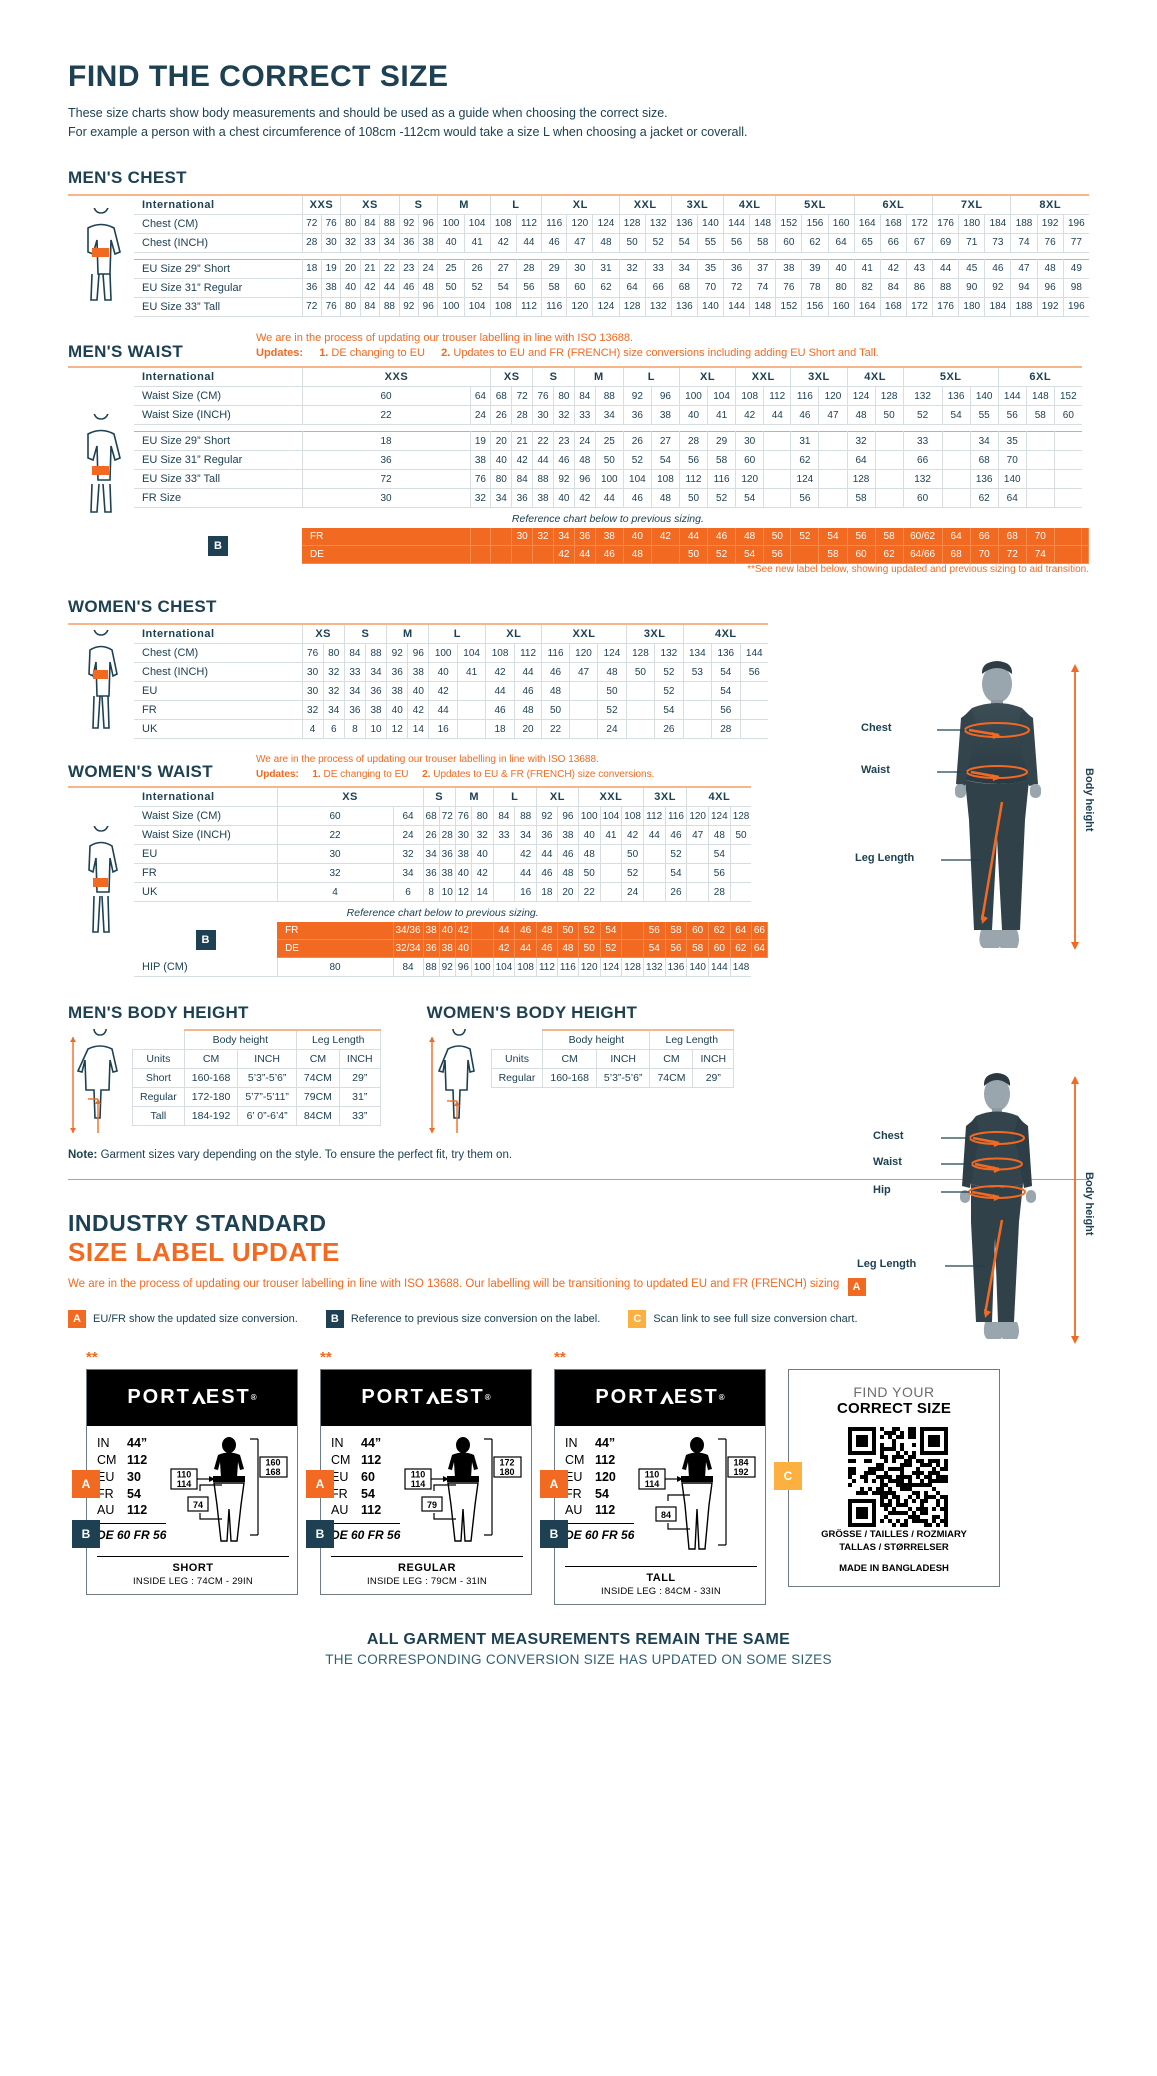 The height and width of the screenshot is (2076, 1157). Describe the element at coordinates (1089, 1204) in the screenshot. I see `female-body-height-label: Body height` at that location.